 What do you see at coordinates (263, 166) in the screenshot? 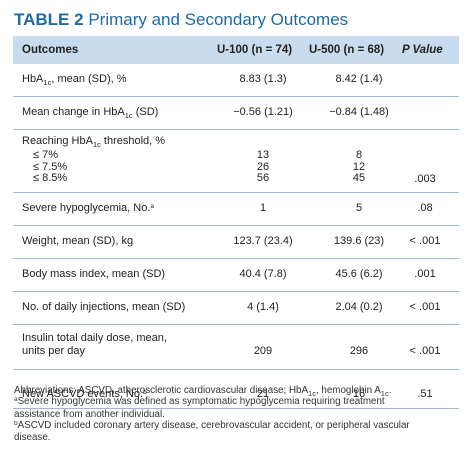
I see `u100-values: 13 26 56` at bounding box center [263, 166].